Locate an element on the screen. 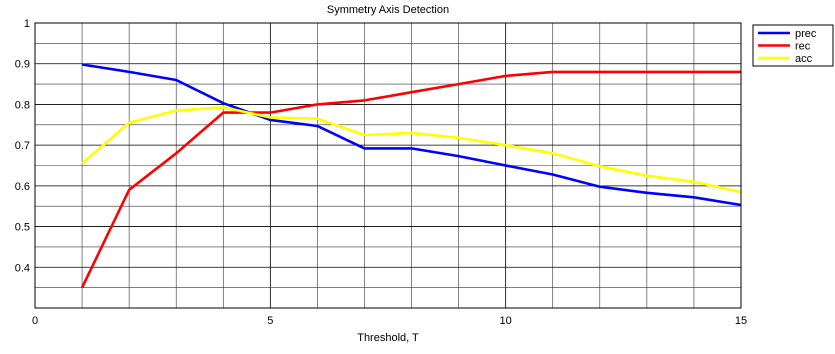 Image resolution: width=835 pixels, height=354 pixels. y-tick-label: 0.6 is located at coordinates (22, 187).